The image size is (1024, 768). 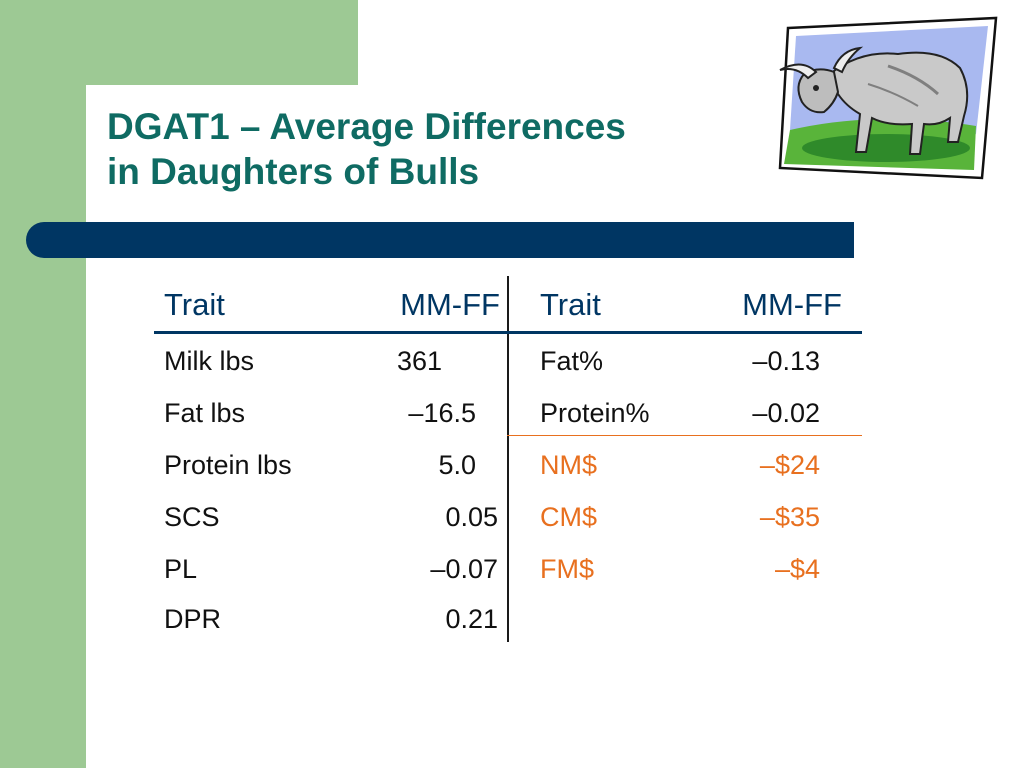 What do you see at coordinates (789, 465) in the screenshot?
I see `right-row-value: –$24` at bounding box center [789, 465].